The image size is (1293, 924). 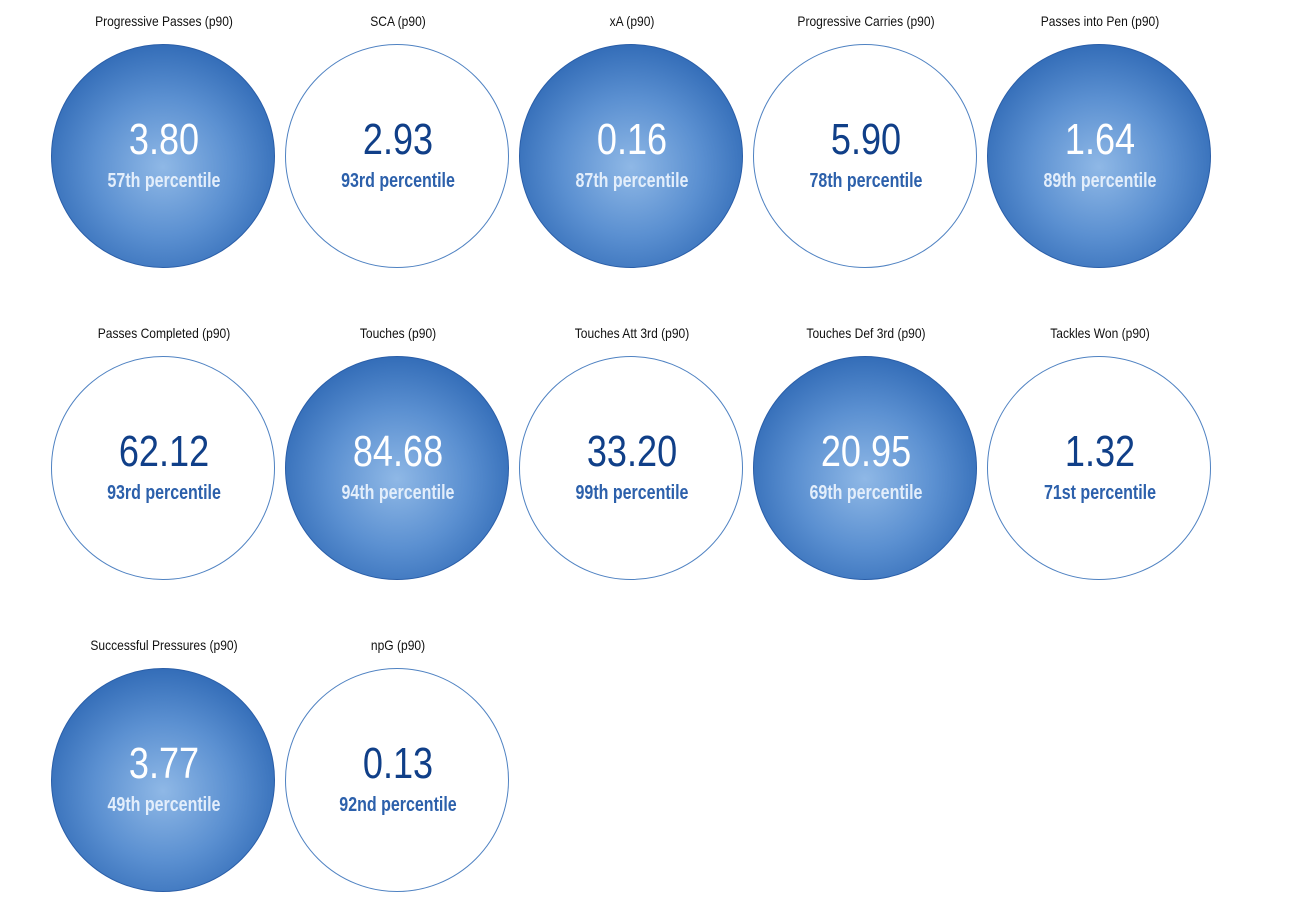 What do you see at coordinates (398, 333) in the screenshot?
I see `stat-title: Touches (p90)` at bounding box center [398, 333].